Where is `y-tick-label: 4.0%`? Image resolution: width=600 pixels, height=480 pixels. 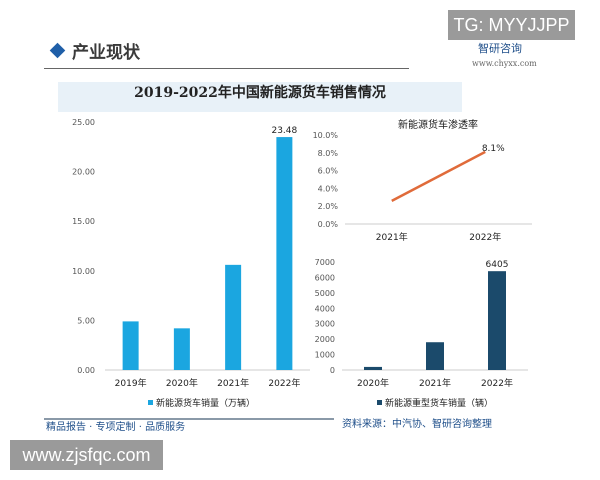 y-tick-label: 4.0% is located at coordinates (328, 188).